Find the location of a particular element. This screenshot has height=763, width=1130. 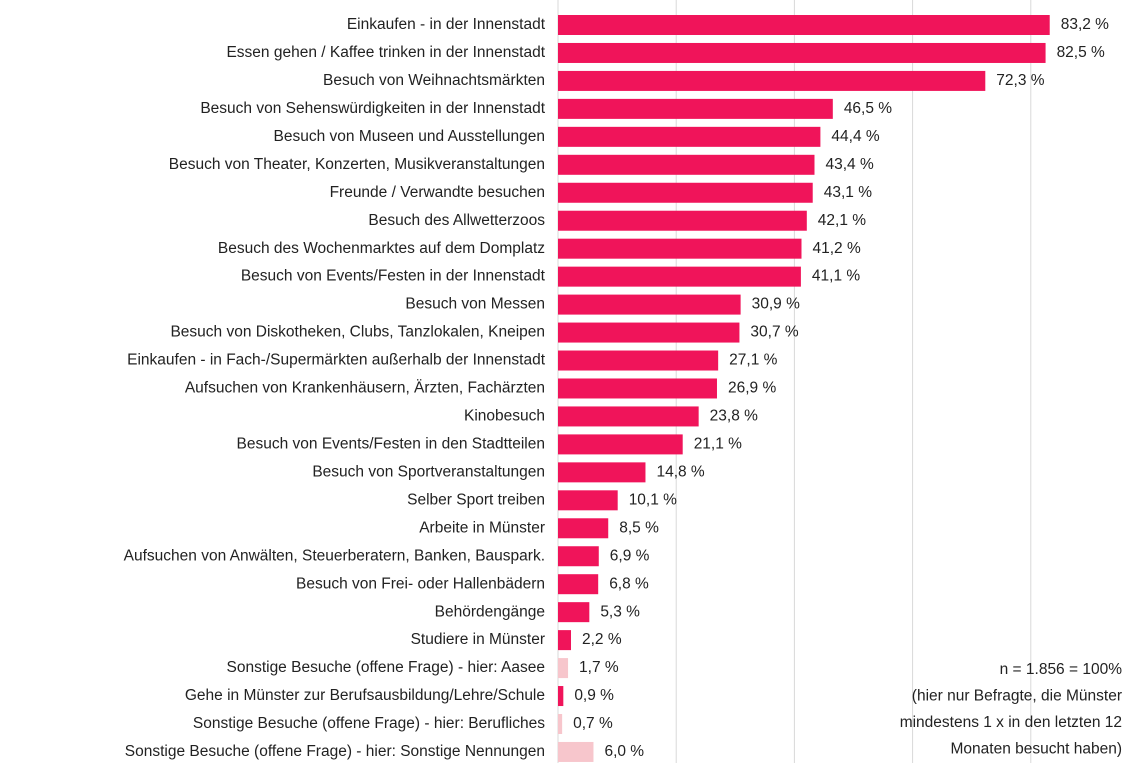

annotation: n = 1.856 = 100% is located at coordinates (1061, 669).